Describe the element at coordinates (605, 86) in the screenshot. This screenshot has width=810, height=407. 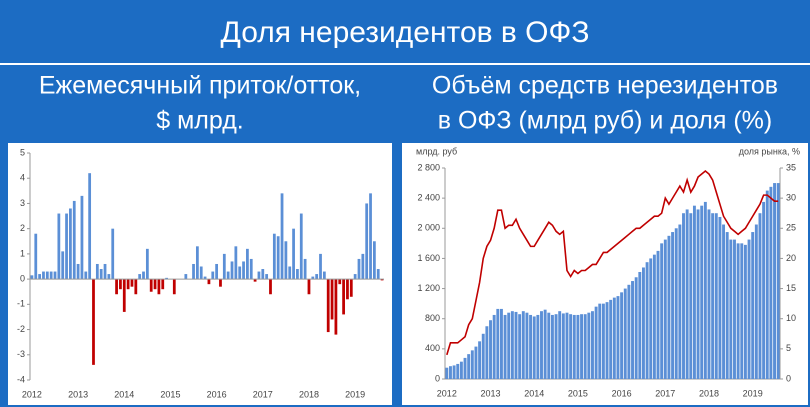
I see `chart-title: Объём средств нерезидентов` at that location.